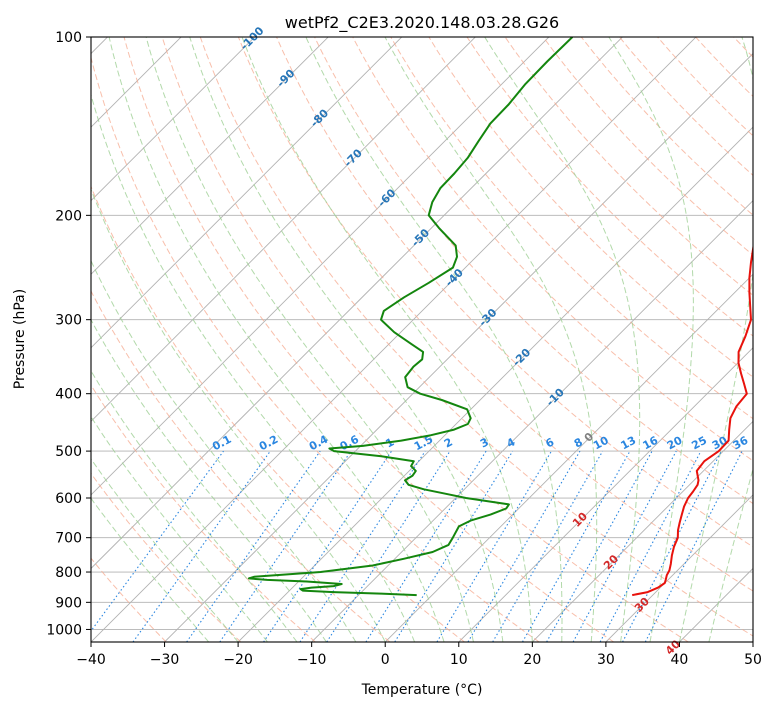 This screenshot has height=708, width=775. What do you see at coordinates (680, 660) in the screenshot?
I see `x-tick-label: 40` at bounding box center [680, 660].